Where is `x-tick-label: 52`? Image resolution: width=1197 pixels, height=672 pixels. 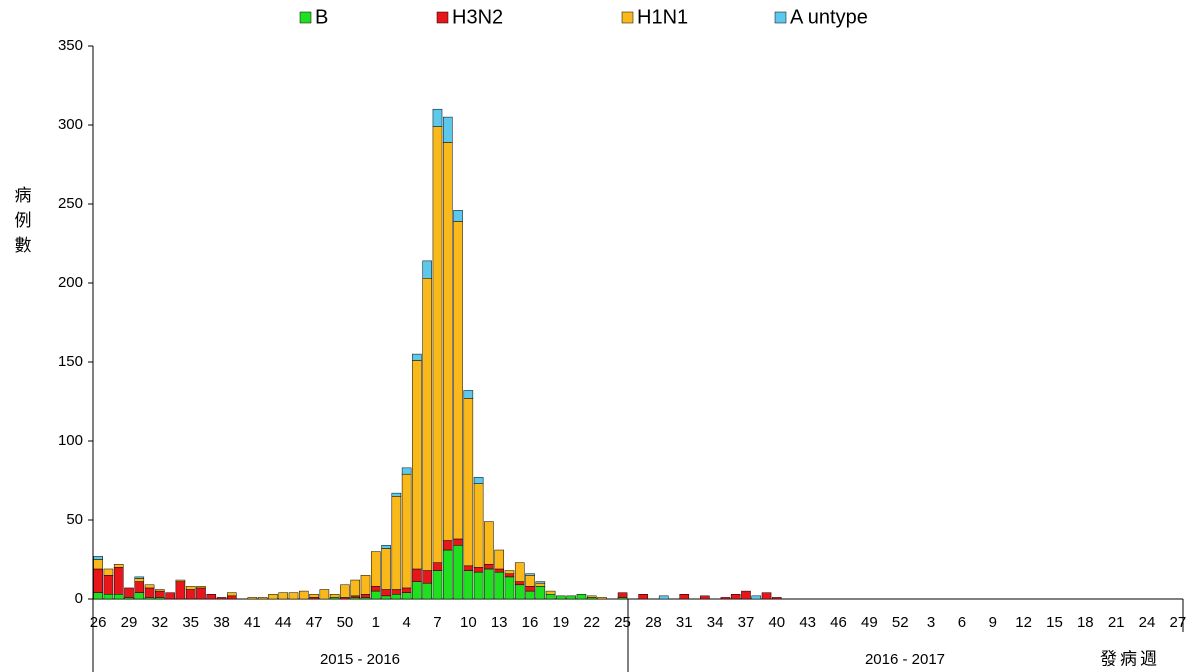 x-tick-label: 52 is located at coordinates (900, 622).